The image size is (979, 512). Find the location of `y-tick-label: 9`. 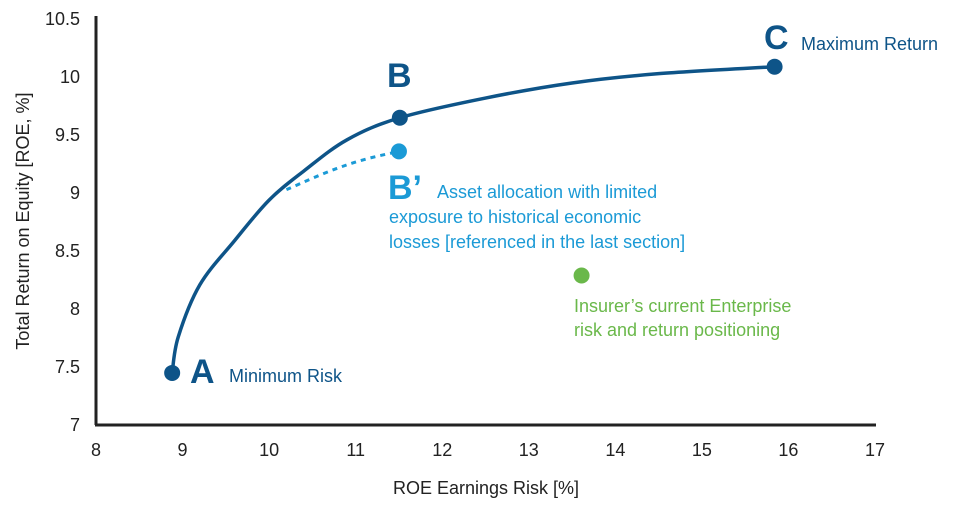

y-tick-label: 9 is located at coordinates (75, 193).